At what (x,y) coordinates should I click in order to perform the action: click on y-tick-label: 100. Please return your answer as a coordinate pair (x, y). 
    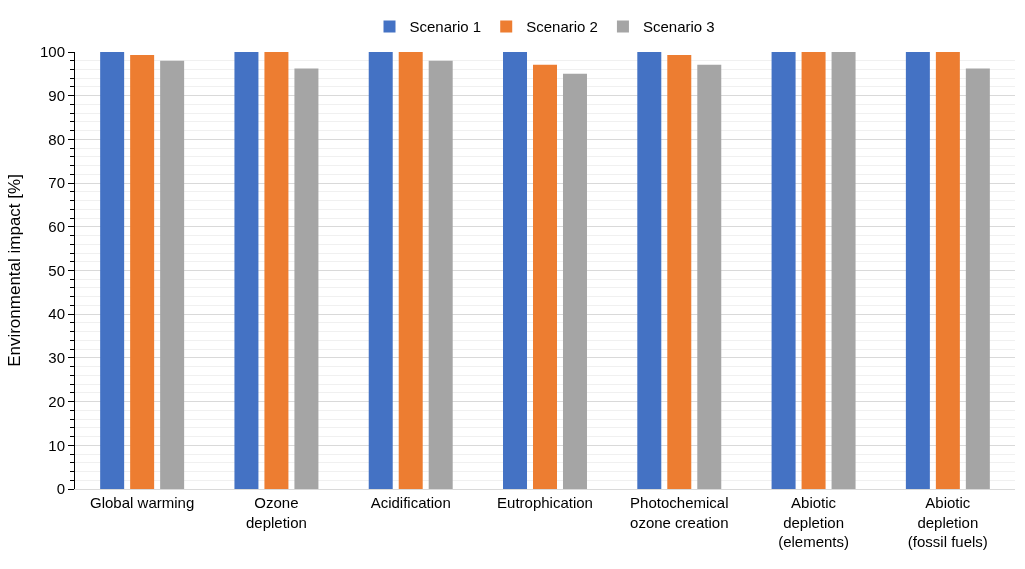
    Looking at the image, I should click on (52, 52).